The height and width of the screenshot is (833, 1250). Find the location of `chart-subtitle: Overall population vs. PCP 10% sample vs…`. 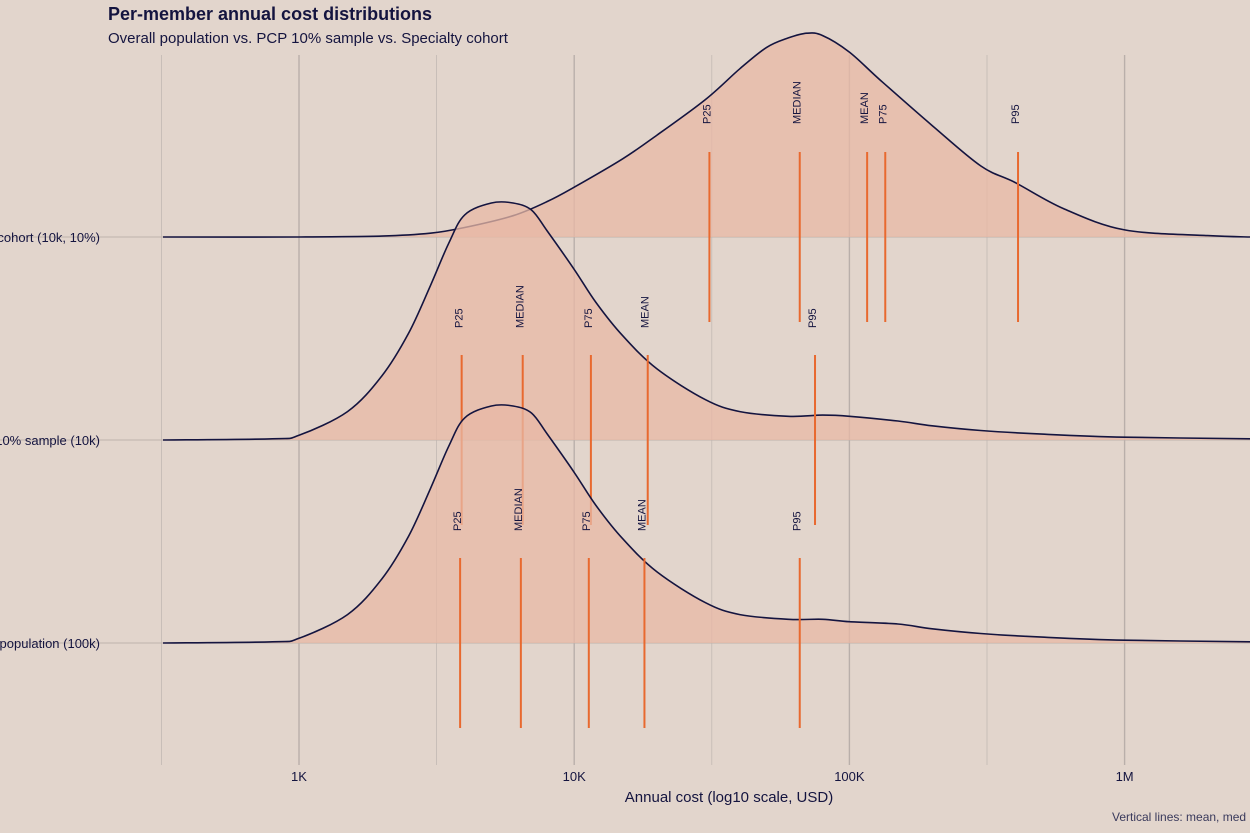

chart-subtitle: Overall population vs. PCP 10% sample vs… is located at coordinates (308, 38).